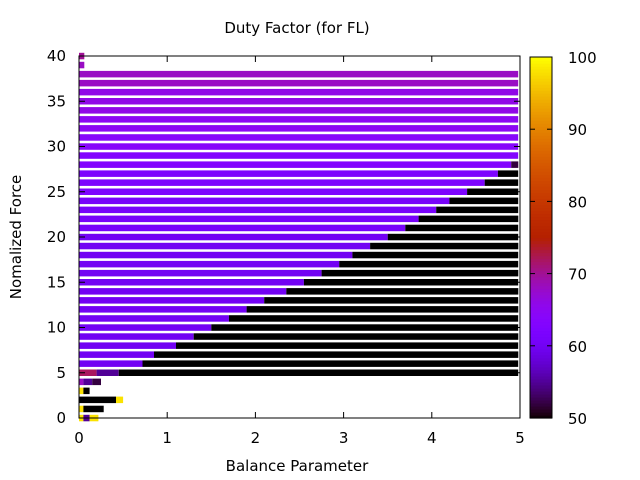 The image size is (640, 480). What do you see at coordinates (167, 438) in the screenshot?
I see `x-tick-label: 1` at bounding box center [167, 438].